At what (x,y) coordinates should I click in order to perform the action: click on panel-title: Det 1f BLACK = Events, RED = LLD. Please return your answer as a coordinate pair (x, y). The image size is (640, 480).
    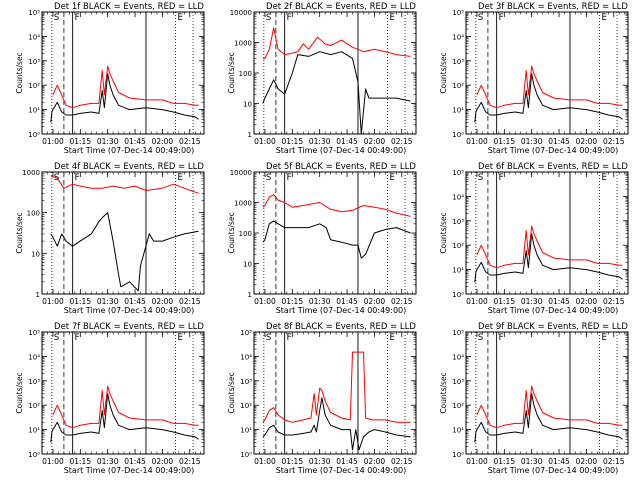
    Looking at the image, I should click on (129, 7).